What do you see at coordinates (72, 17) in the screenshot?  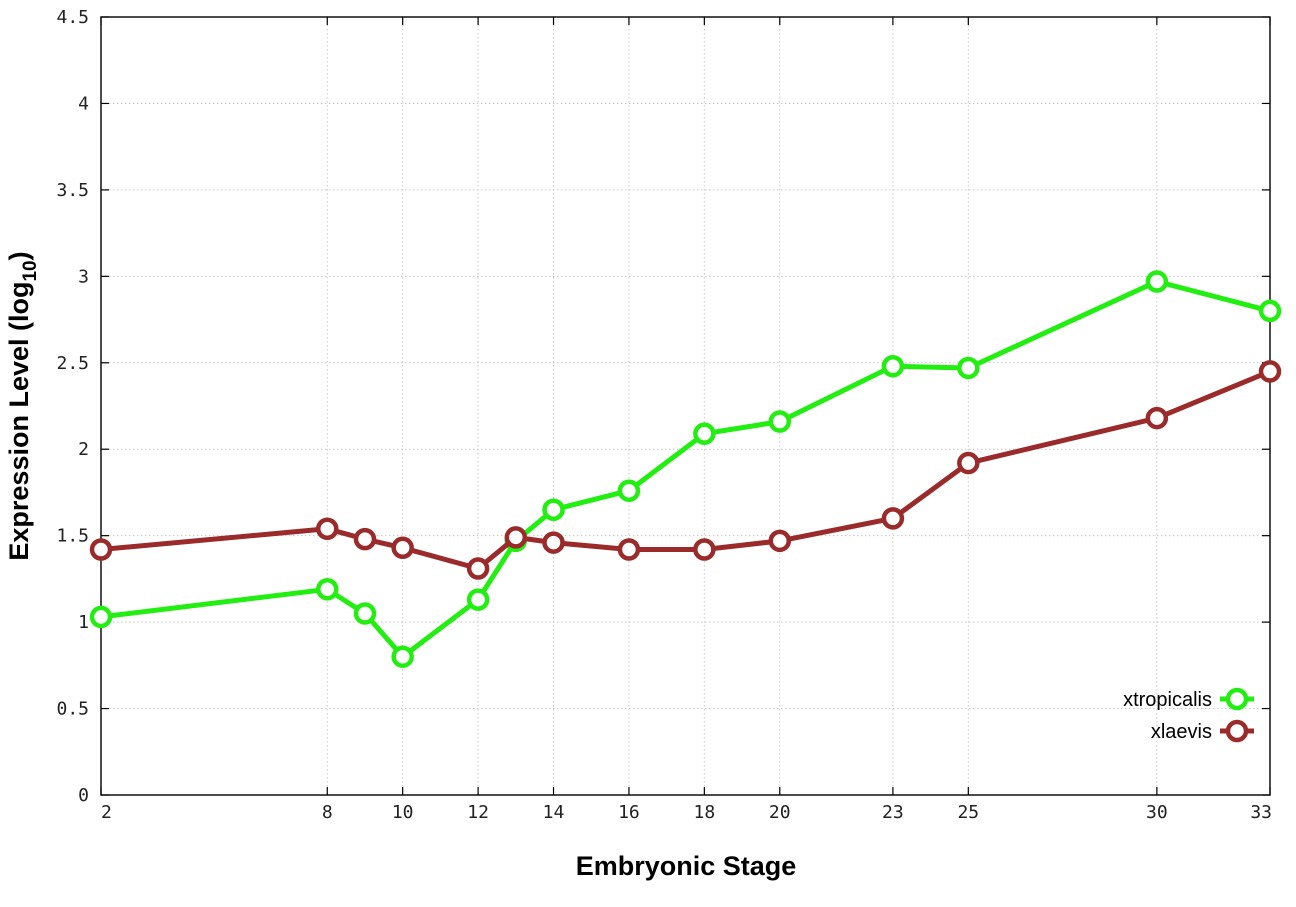 I see `y-tick-label: 4.5` at bounding box center [72, 17].